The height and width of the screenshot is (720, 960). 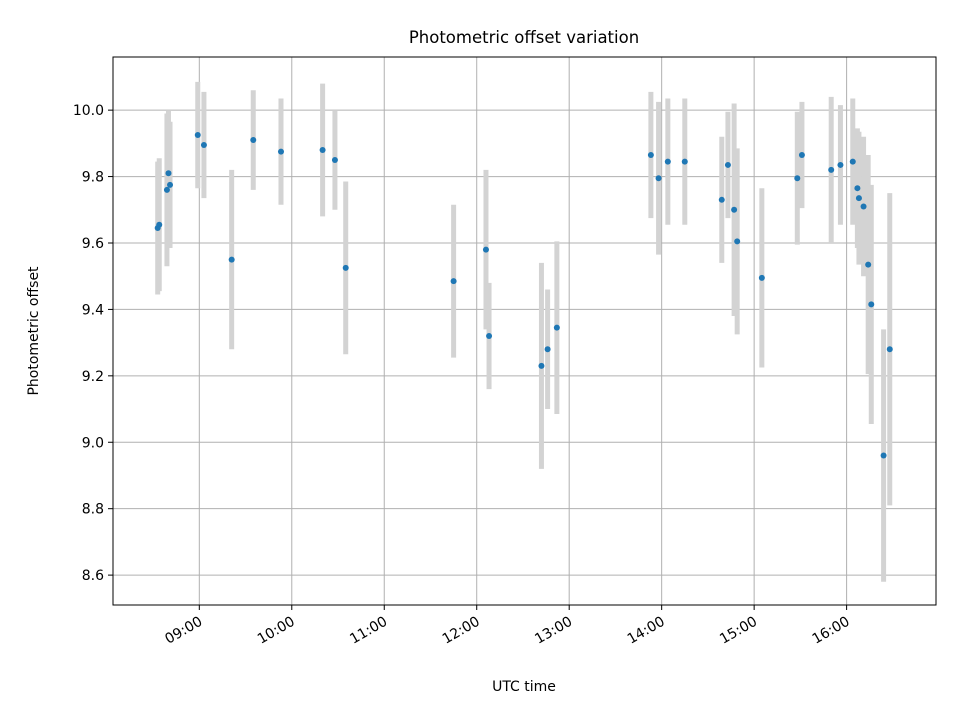 I want to click on x-tick-label: 10:00, so click(x=276, y=631).